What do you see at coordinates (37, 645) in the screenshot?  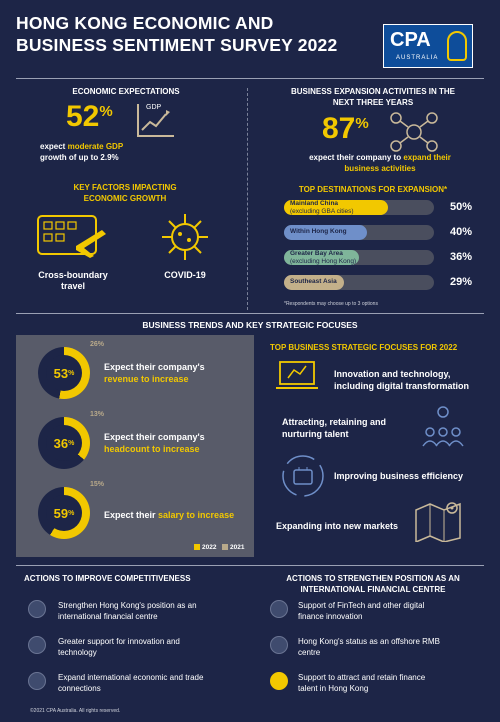 I see `lightbulb-icon` at bounding box center [37, 645].